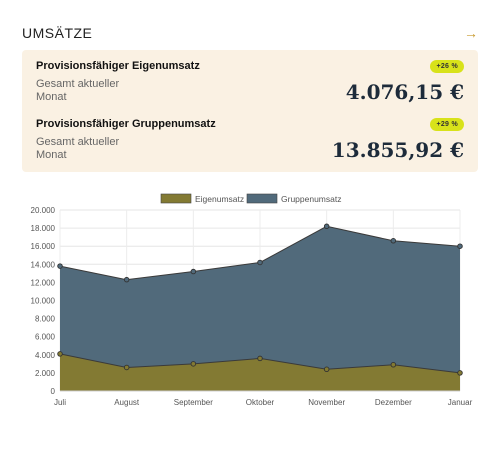  Describe the element at coordinates (43, 264) in the screenshot. I see `y-tick-label: 14.000` at that location.